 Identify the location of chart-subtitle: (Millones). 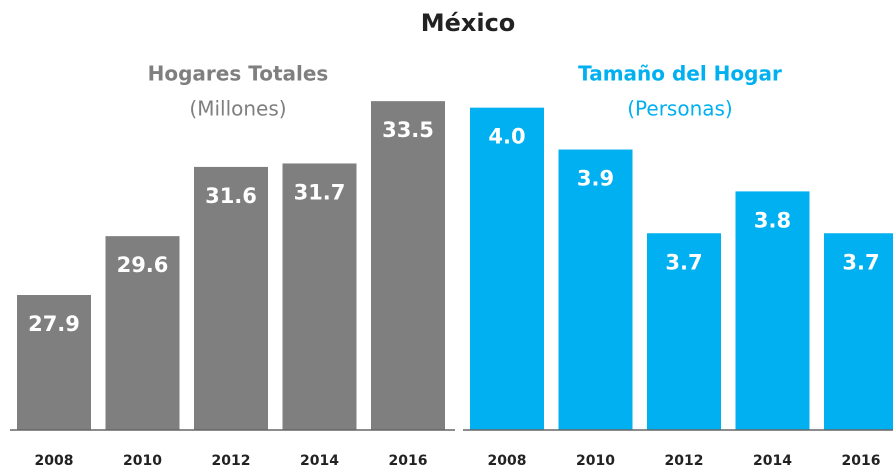
(237, 109).